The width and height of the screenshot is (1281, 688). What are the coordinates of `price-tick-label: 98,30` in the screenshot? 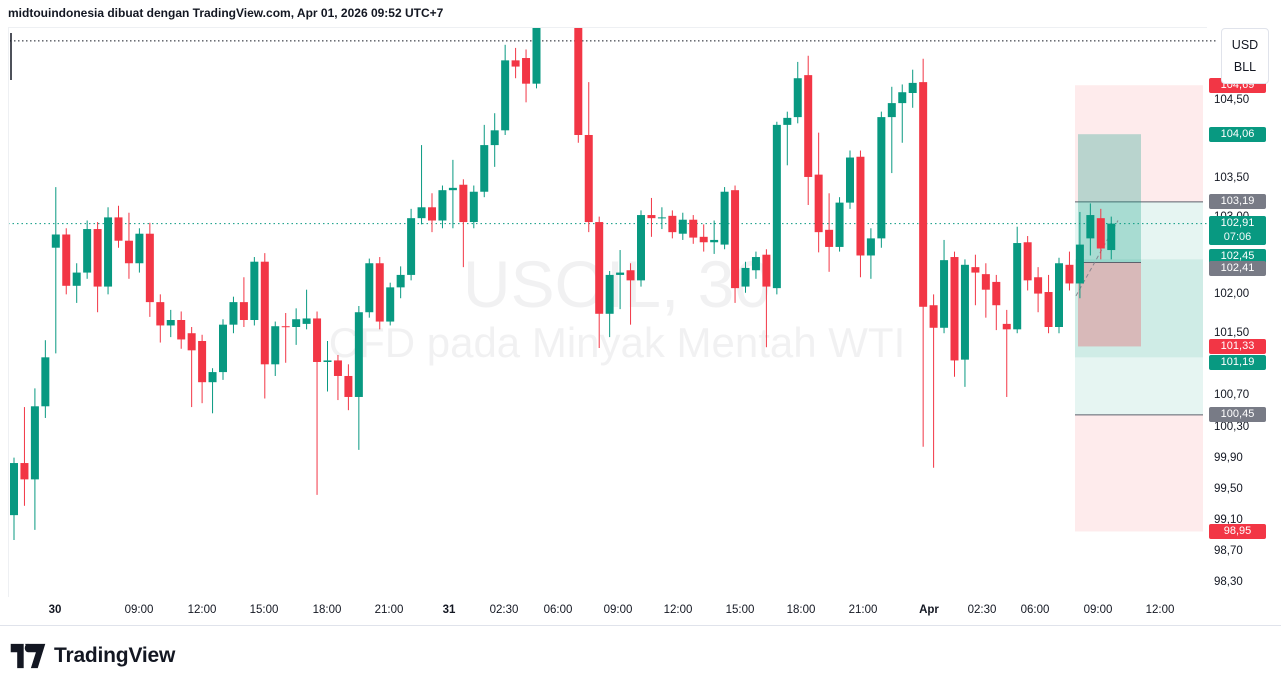 It's located at (1228, 581).